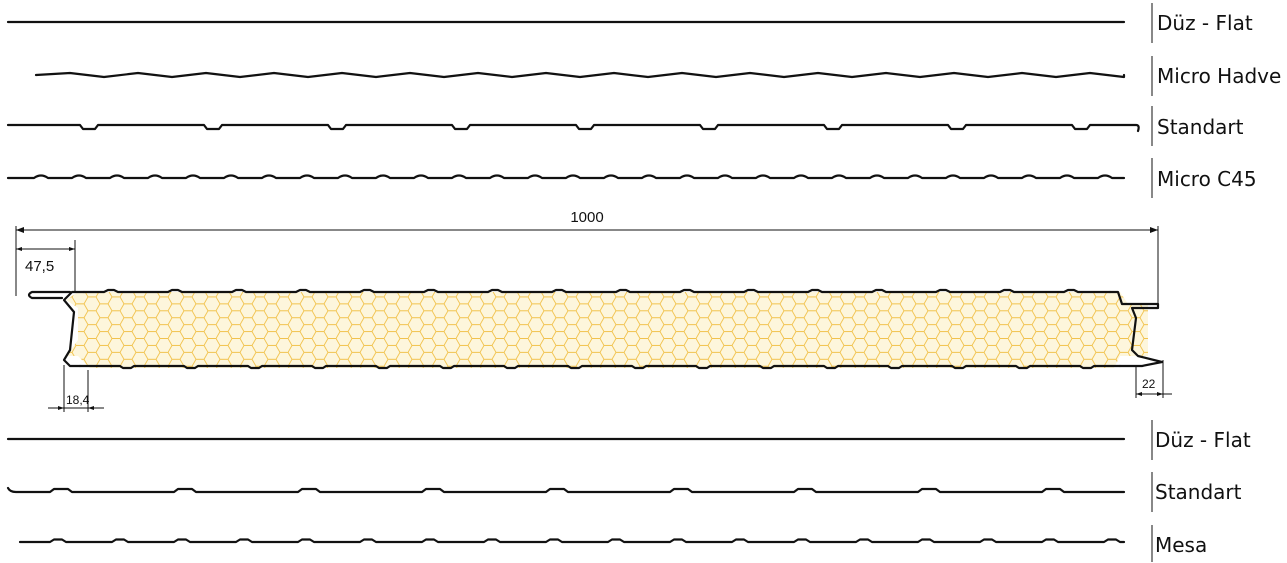  What do you see at coordinates (1181, 545) in the screenshot?
I see `bottom-profile-label: Mesa` at bounding box center [1181, 545].